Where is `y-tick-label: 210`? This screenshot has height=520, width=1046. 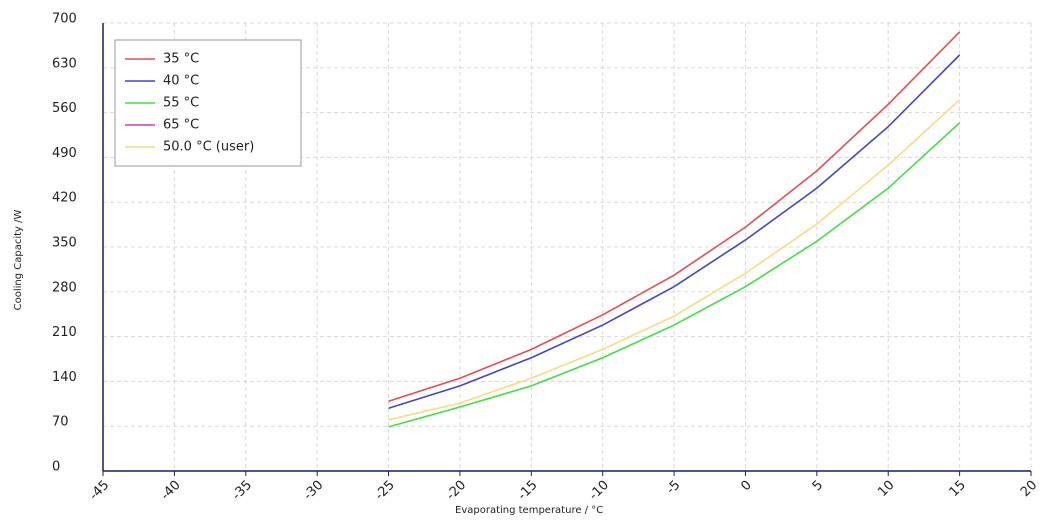 y-tick-label: 210 is located at coordinates (64, 332).